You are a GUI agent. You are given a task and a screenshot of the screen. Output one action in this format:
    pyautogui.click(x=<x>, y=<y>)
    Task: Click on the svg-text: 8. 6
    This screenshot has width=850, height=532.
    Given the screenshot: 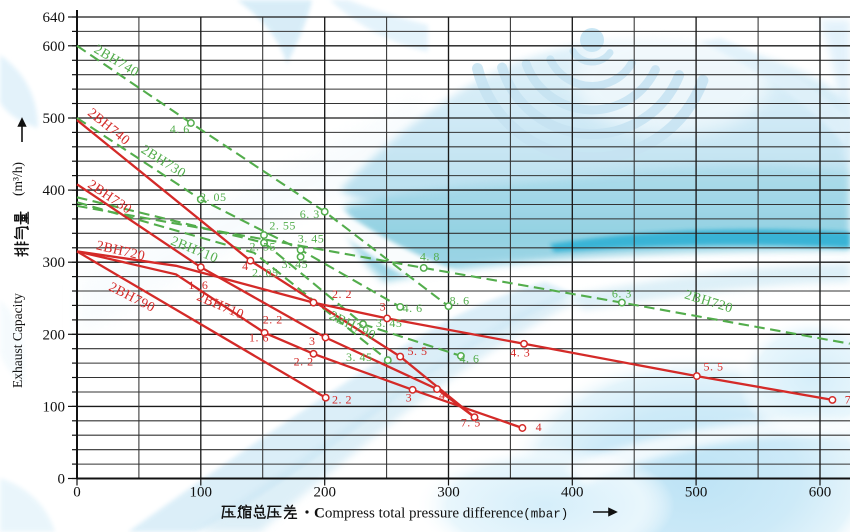 What is the action you would take?
    pyautogui.click(x=460, y=301)
    